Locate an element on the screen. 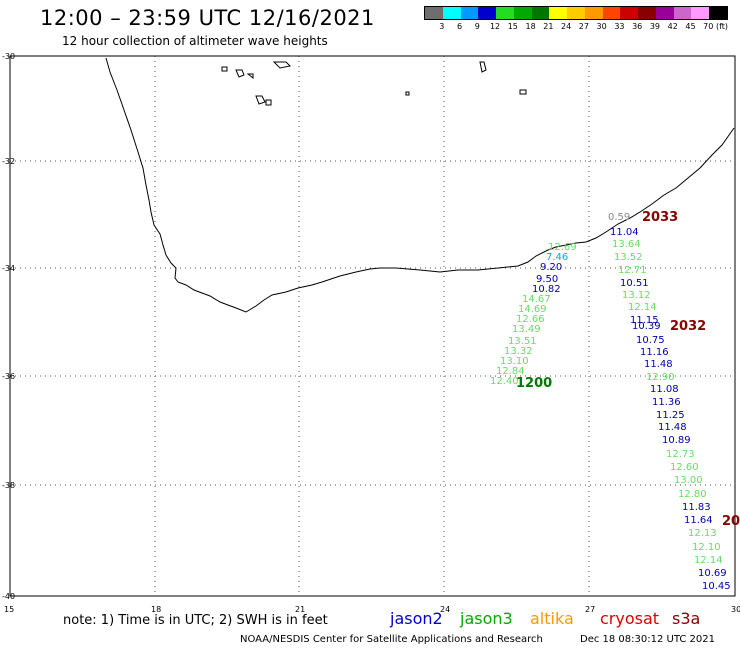 The height and width of the screenshot is (650, 740). swh-label: 11.04 is located at coordinates (624, 232).